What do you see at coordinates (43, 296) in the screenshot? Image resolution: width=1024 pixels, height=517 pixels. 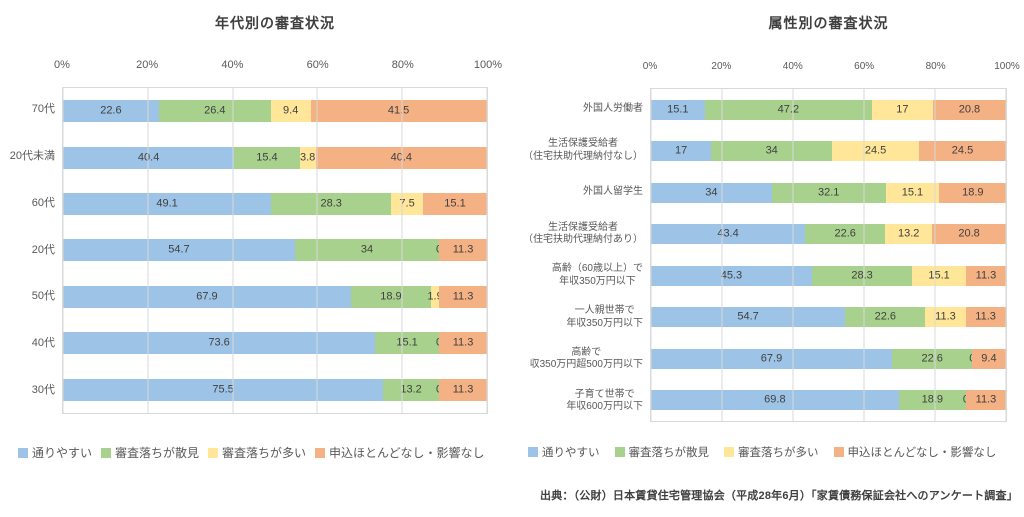 I see `category-label-text: 50代` at bounding box center [43, 296].